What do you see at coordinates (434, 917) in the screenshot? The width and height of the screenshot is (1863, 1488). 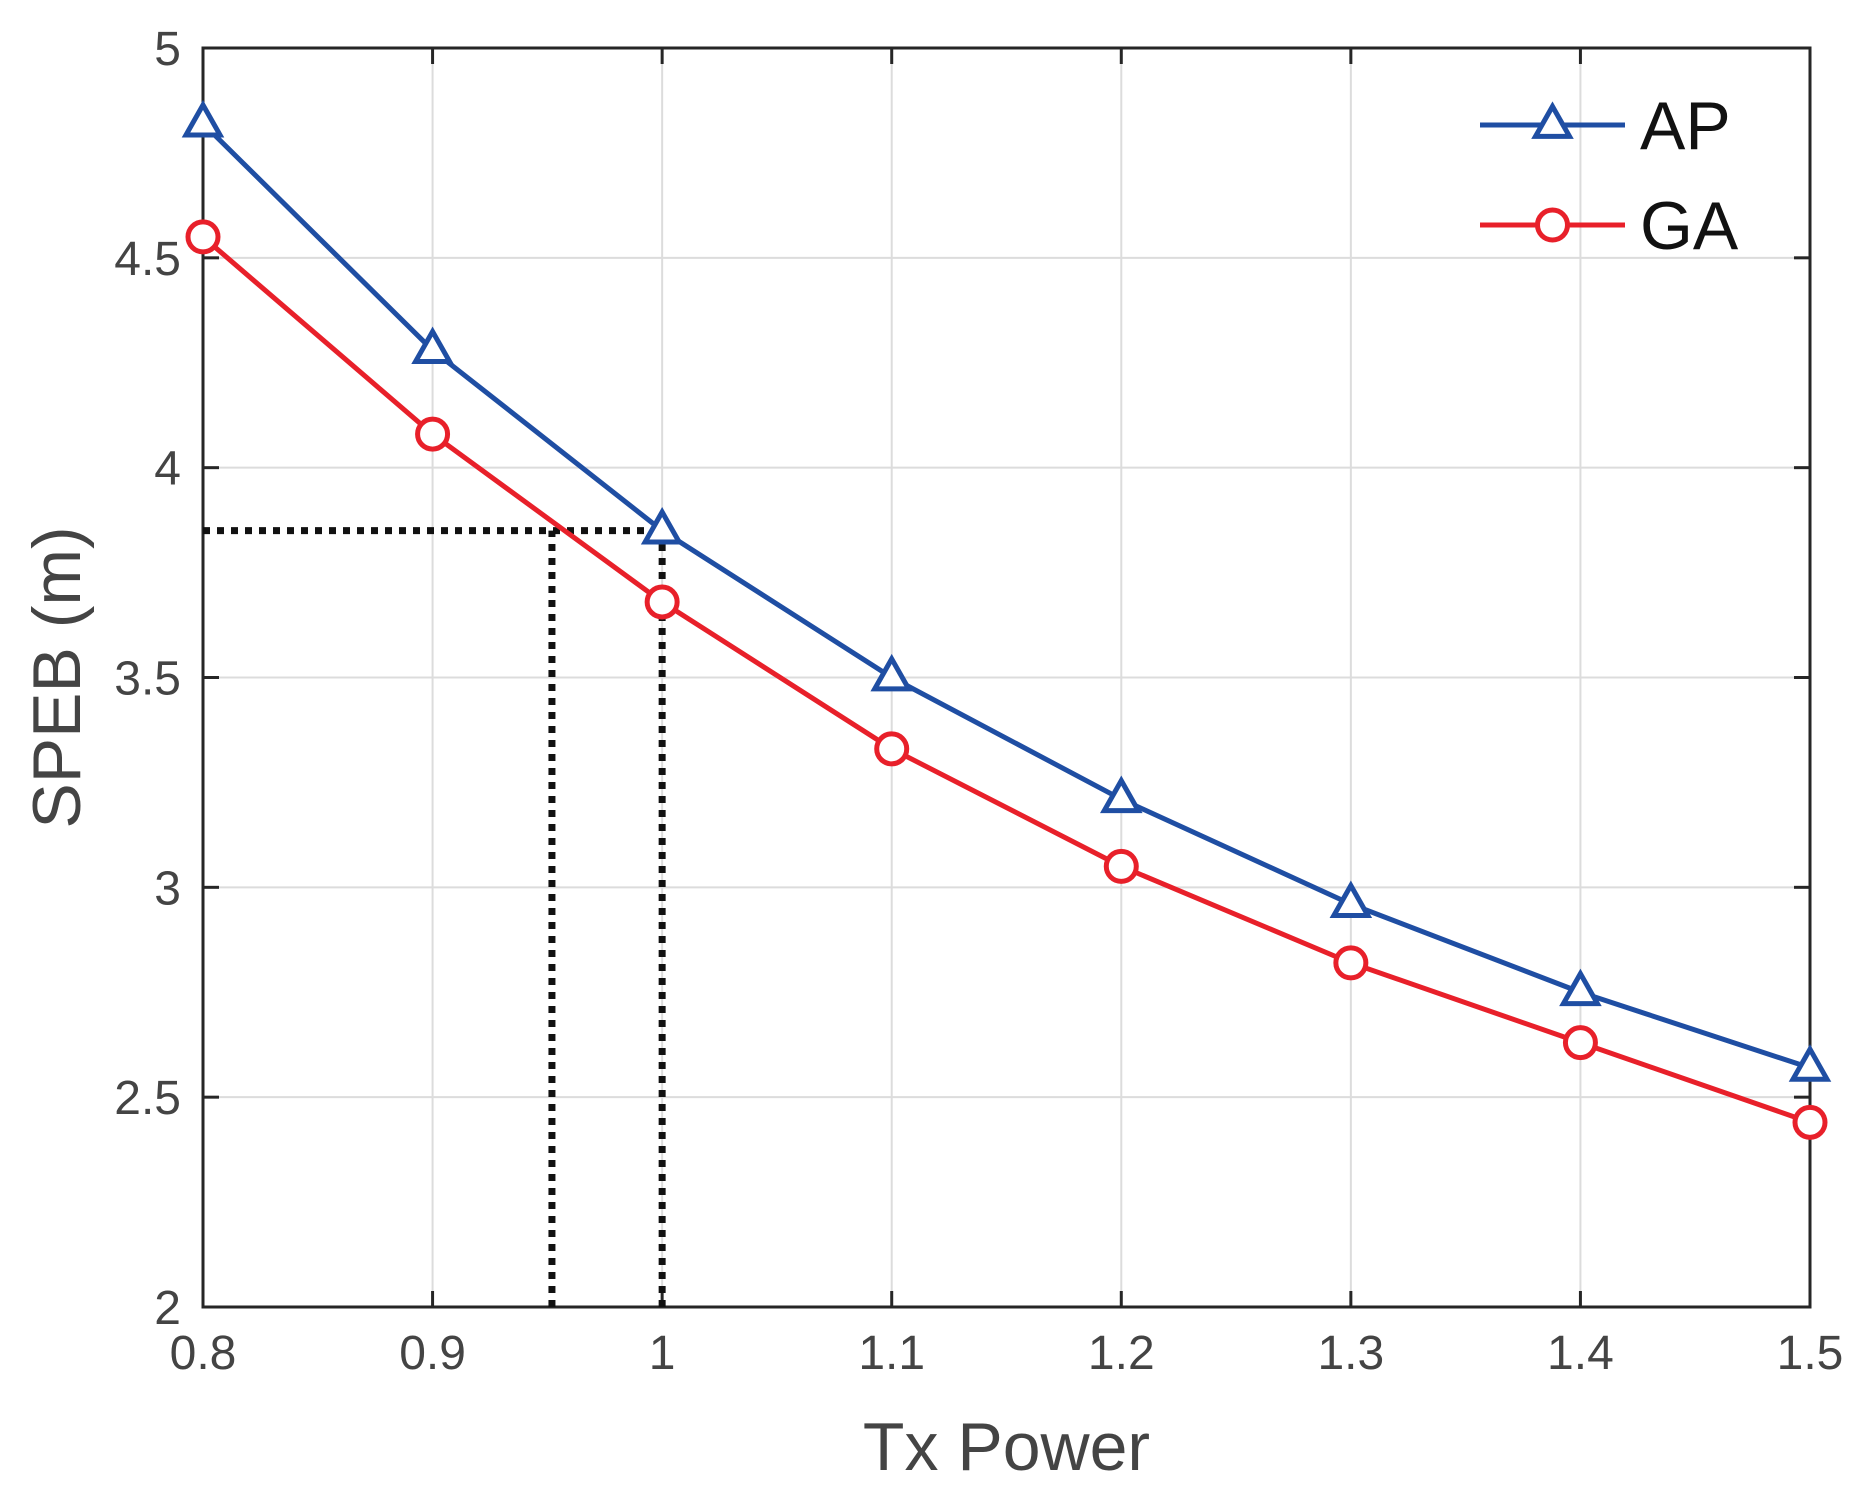 I see `reference-lines` at bounding box center [434, 917].